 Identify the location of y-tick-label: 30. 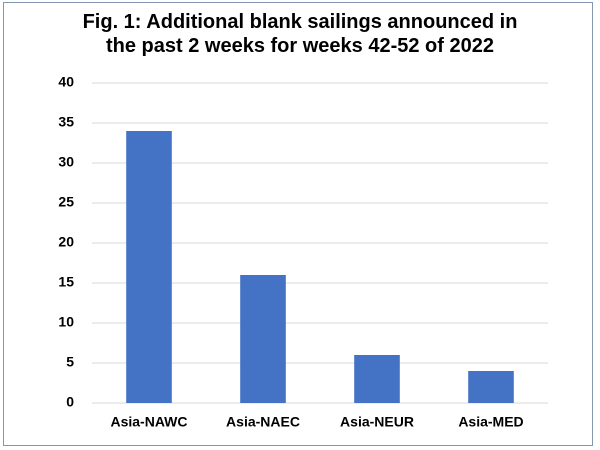
(66, 162).